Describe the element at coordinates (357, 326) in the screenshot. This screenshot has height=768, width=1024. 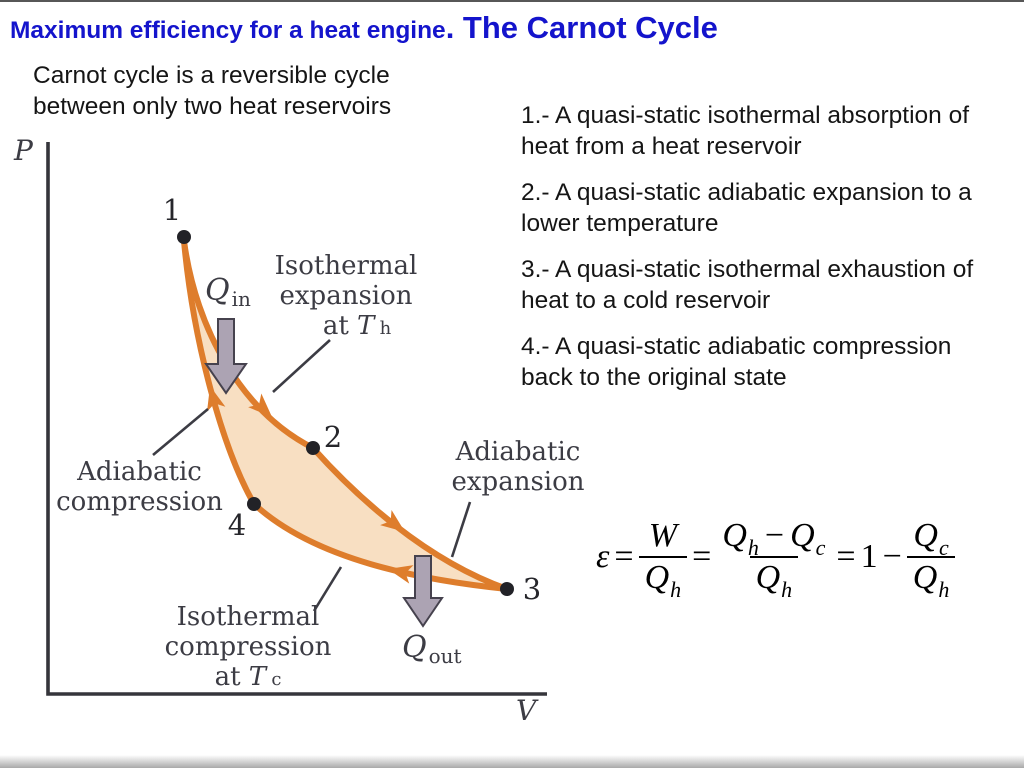
I see `isothermal-expansion-line3: at T h` at that location.